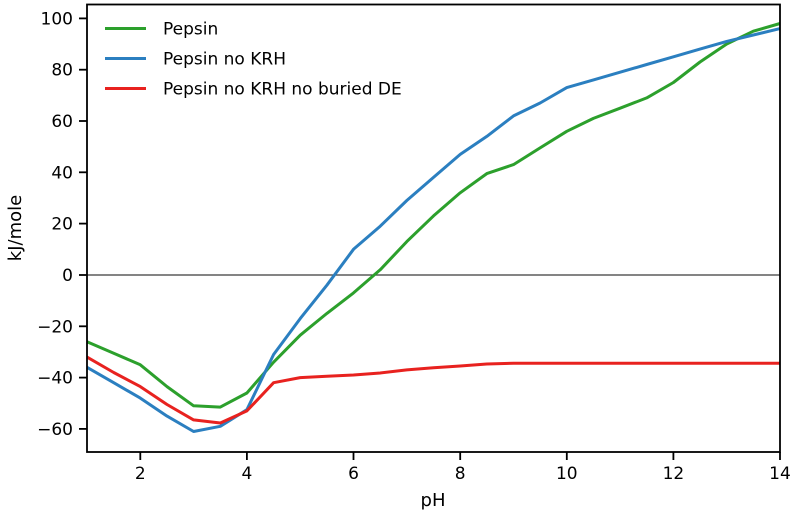 Image resolution: width=791 pixels, height=516 pixels. Describe the element at coordinates (62, 71) in the screenshot. I see `y-tick-label: 80` at that location.